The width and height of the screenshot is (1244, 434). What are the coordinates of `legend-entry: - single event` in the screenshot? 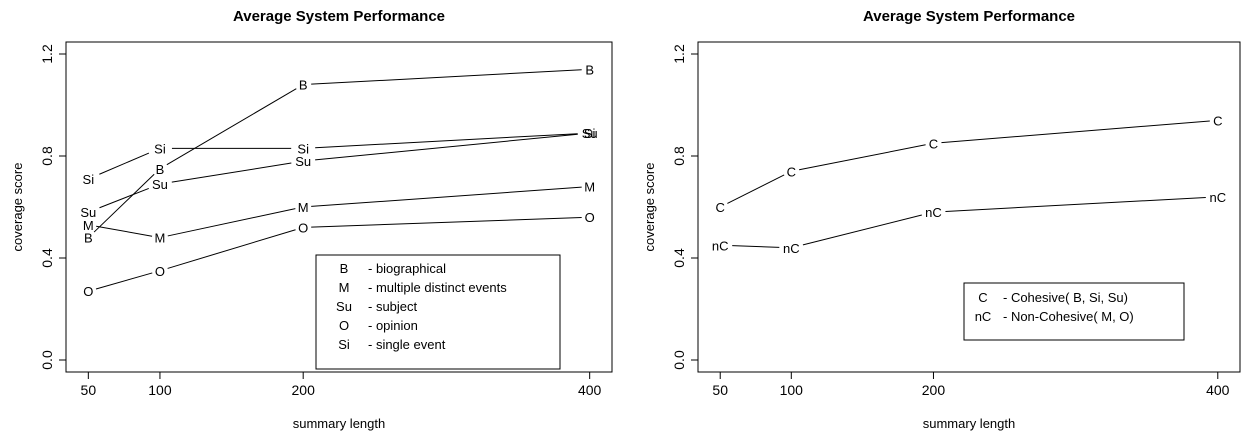 It's located at (407, 344).